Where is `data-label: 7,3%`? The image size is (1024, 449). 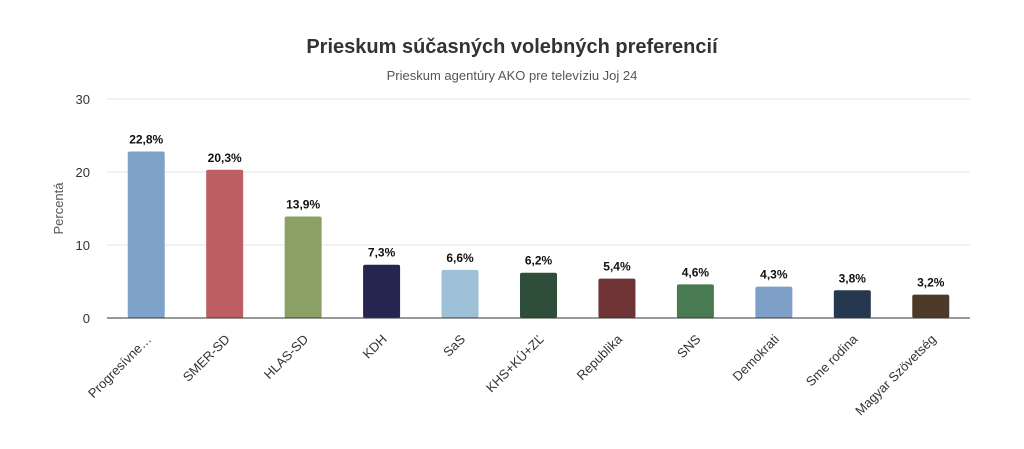 data-label: 7,3% is located at coordinates (382, 253).